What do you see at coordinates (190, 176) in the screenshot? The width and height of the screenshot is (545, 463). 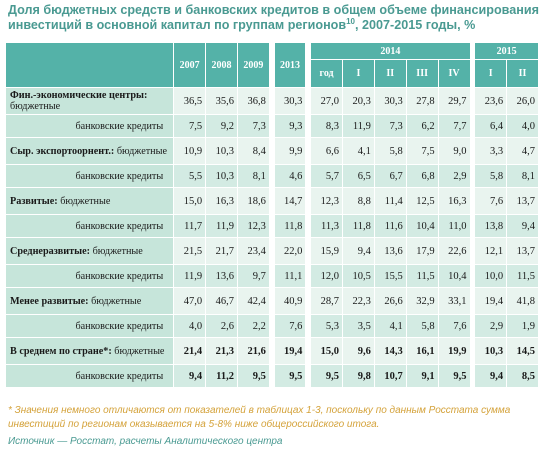 I see `table-cell: 5,5` at bounding box center [190, 176].